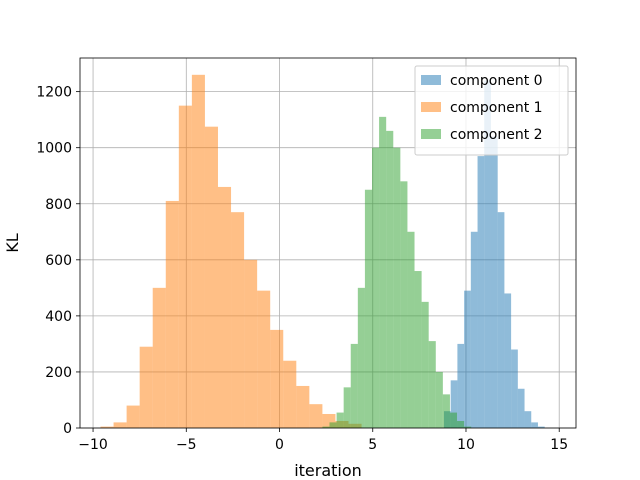 This screenshot has height=480, width=640. Describe the element at coordinates (67, 429) in the screenshot. I see `y-tick-label: 0` at that location.